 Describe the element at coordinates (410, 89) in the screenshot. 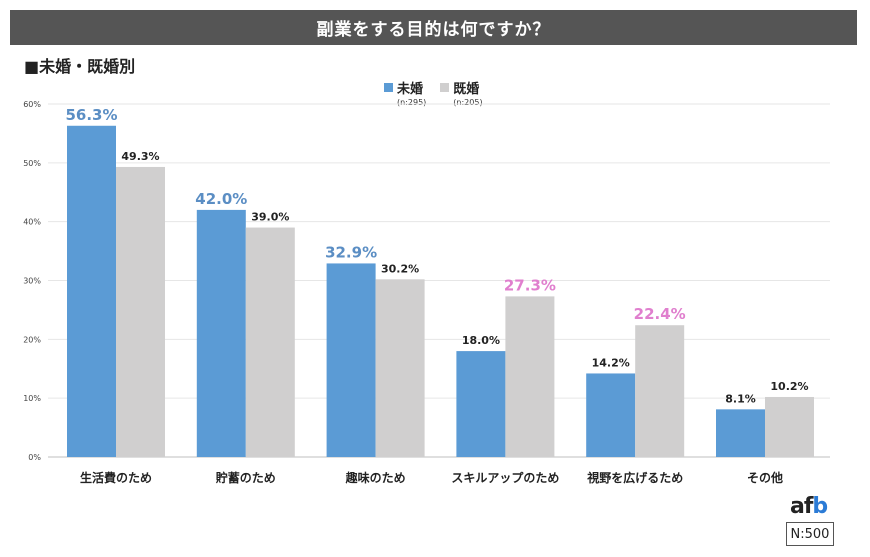

I see `legend-label-unmarried: 未婚` at that location.